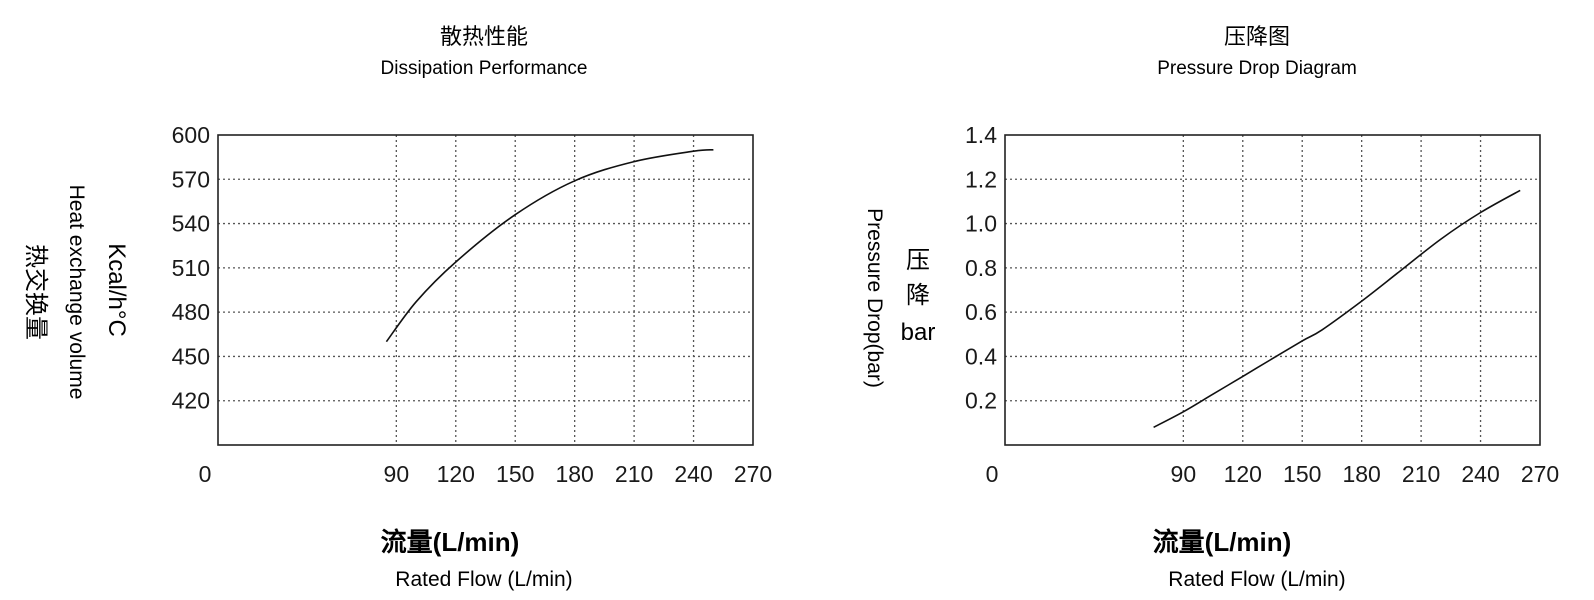 The width and height of the screenshot is (1594, 600). What do you see at coordinates (1257, 68) in the screenshot?
I see `chart-subtitle: Pressure Drop Diagram` at bounding box center [1257, 68].